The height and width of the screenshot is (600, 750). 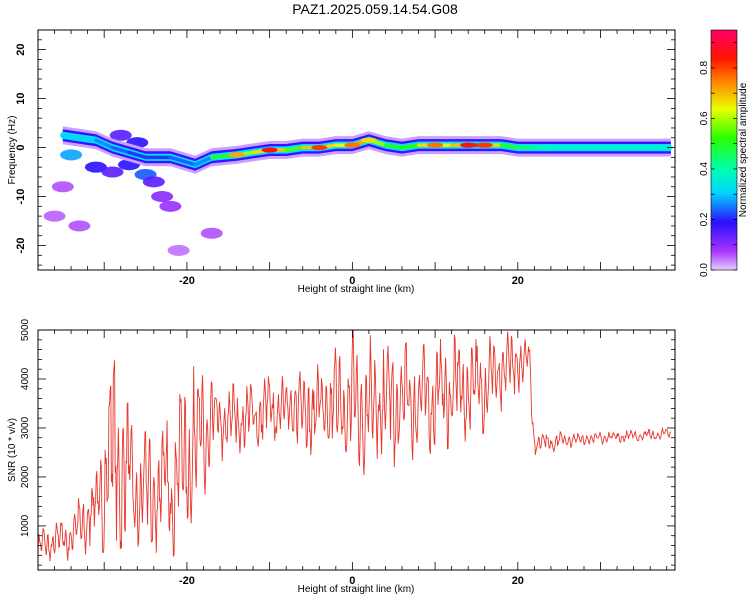 What do you see at coordinates (352, 581) in the screenshot?
I see `snr-xtick-label: 0` at bounding box center [352, 581].